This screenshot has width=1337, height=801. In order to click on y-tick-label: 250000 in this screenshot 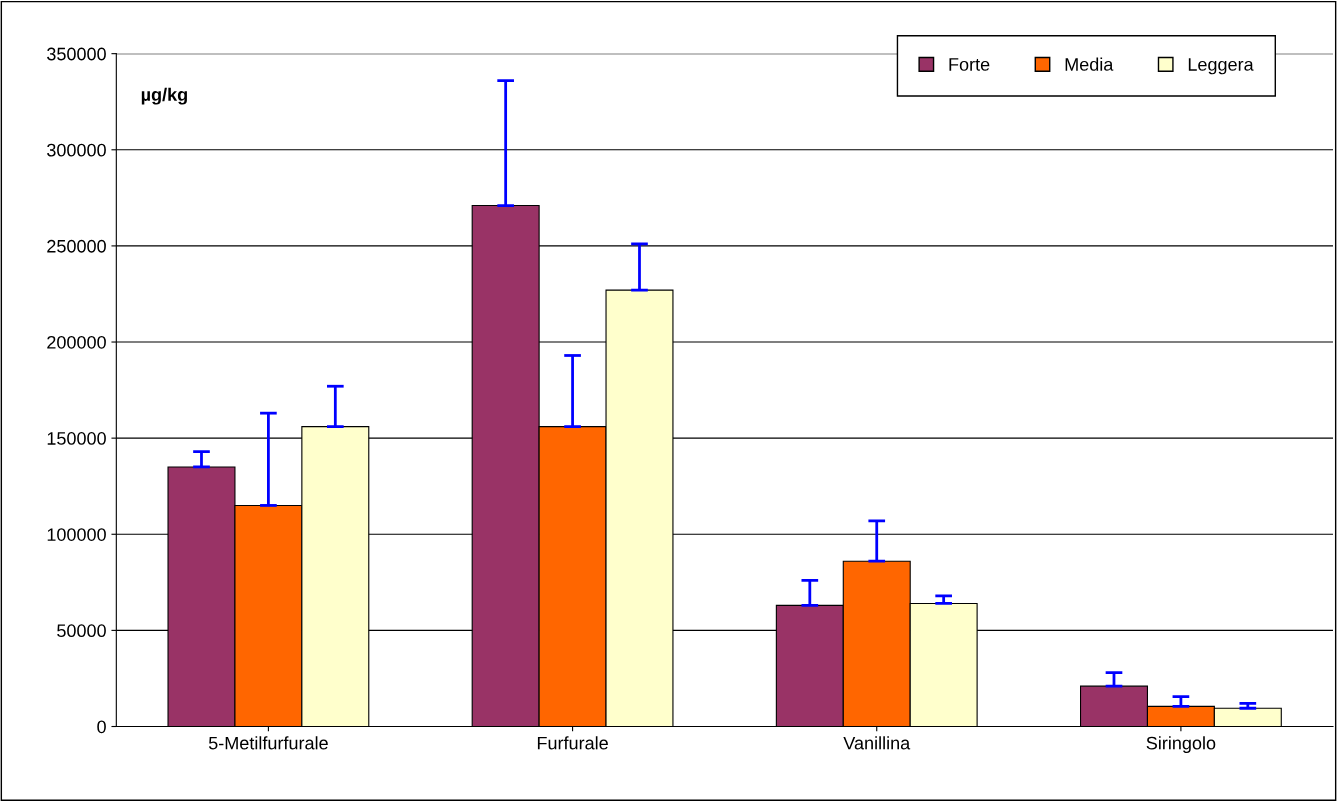, I will do `click(76, 246)`.